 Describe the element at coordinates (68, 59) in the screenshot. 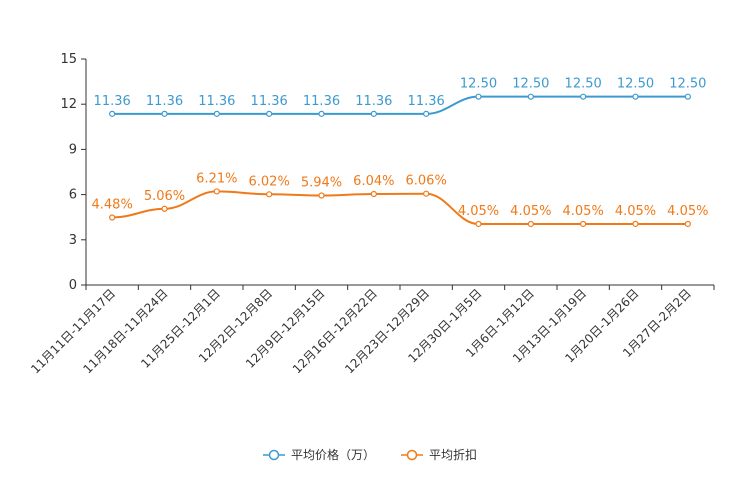

I see `y-tick-label: 15` at that location.